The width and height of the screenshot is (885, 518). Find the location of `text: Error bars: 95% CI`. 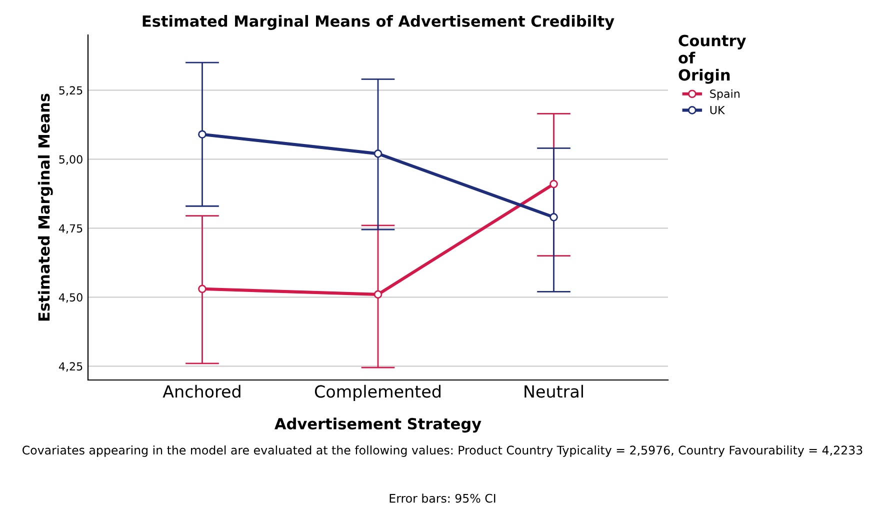

text: Error bars: 95% CI is located at coordinates (443, 498).